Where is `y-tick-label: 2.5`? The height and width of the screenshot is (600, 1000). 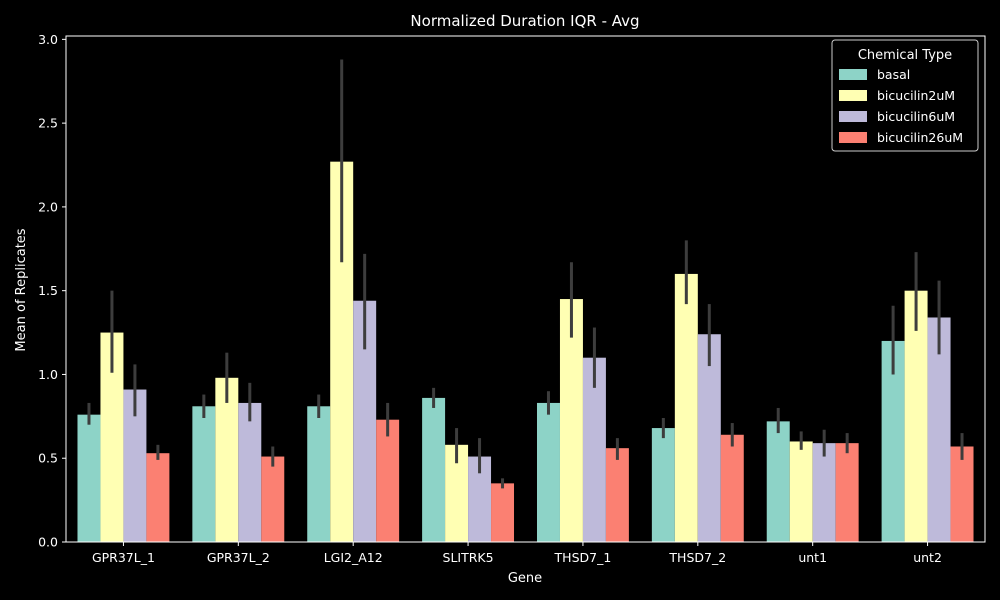 y-tick-label: 2.5 is located at coordinates (48, 123).